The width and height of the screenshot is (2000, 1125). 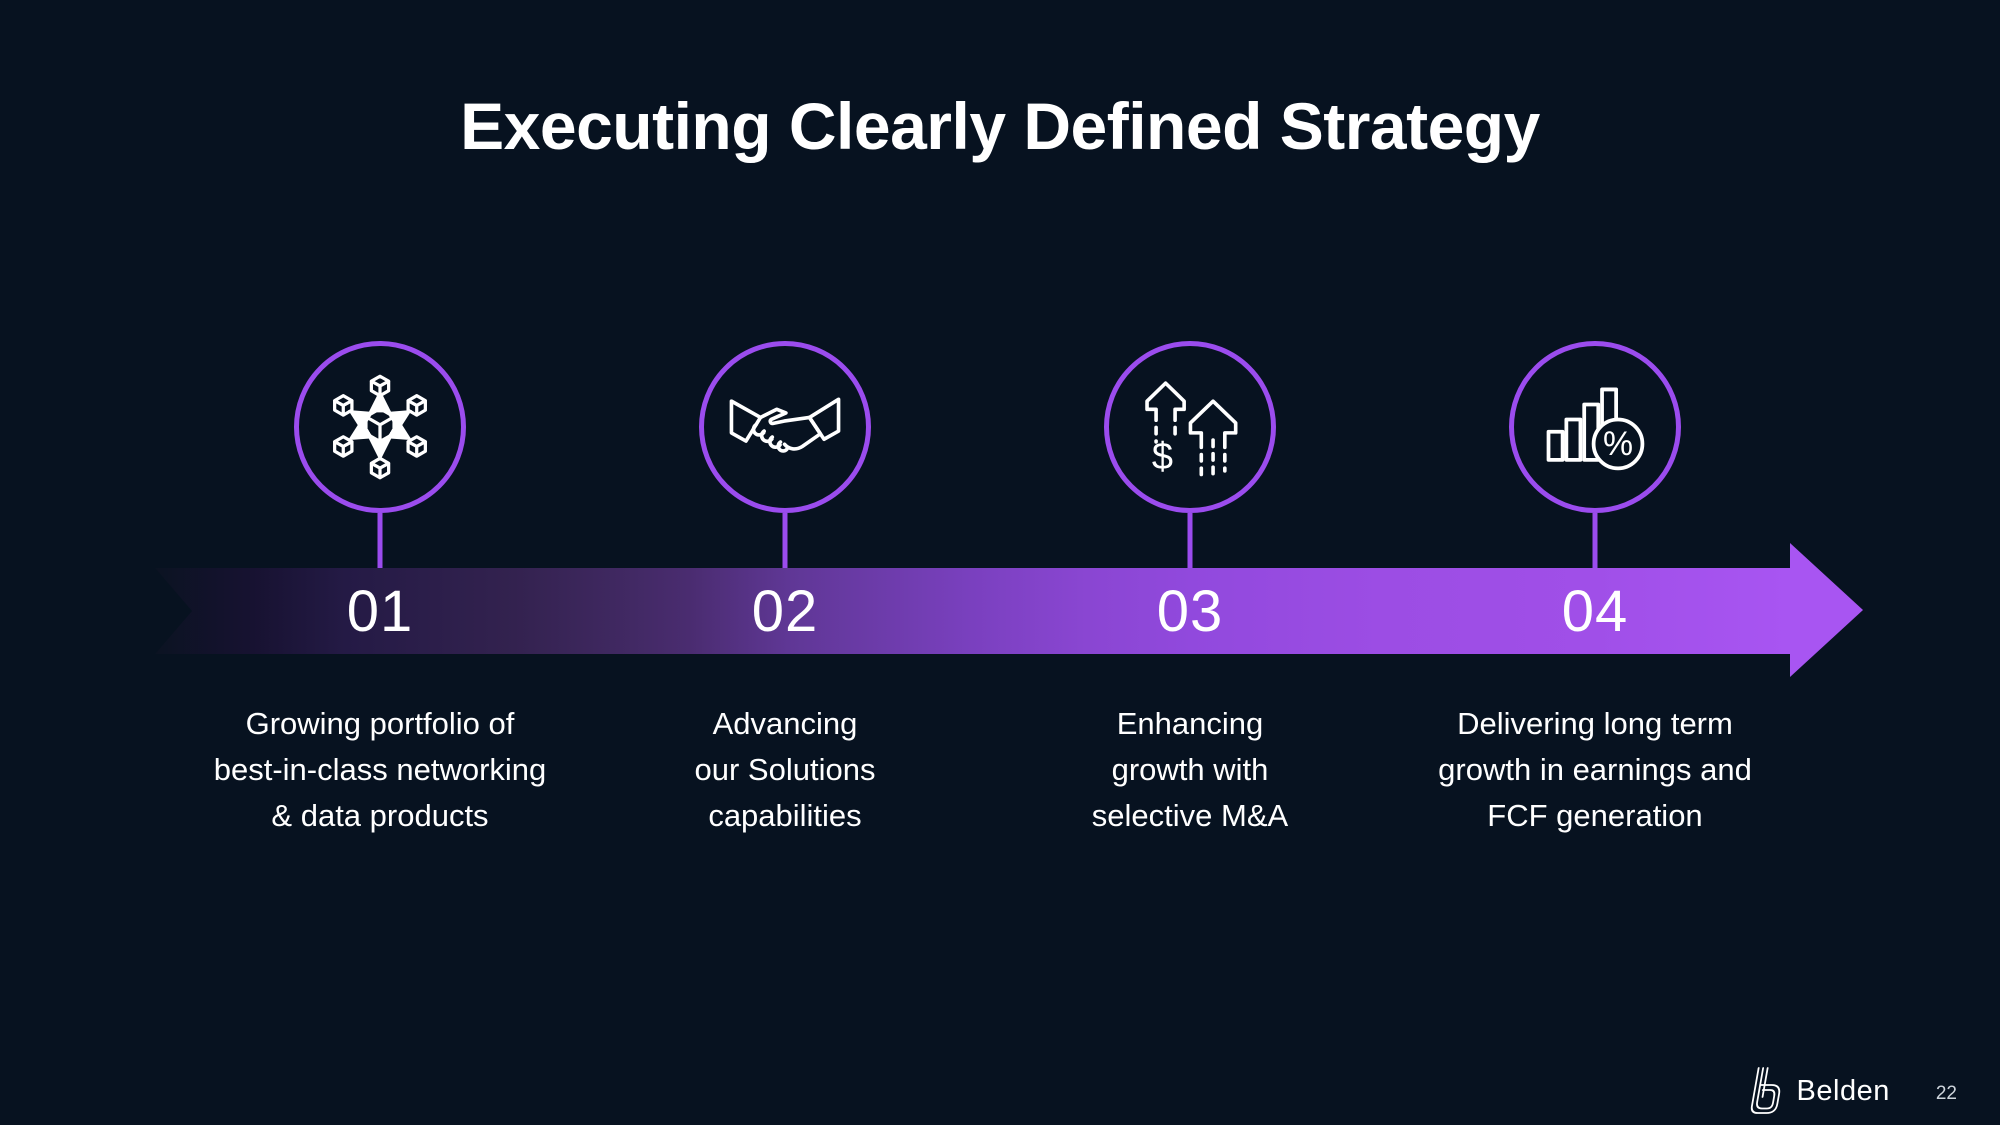 What do you see at coordinates (380, 540) in the screenshot?
I see `step-1-connector-line` at bounding box center [380, 540].